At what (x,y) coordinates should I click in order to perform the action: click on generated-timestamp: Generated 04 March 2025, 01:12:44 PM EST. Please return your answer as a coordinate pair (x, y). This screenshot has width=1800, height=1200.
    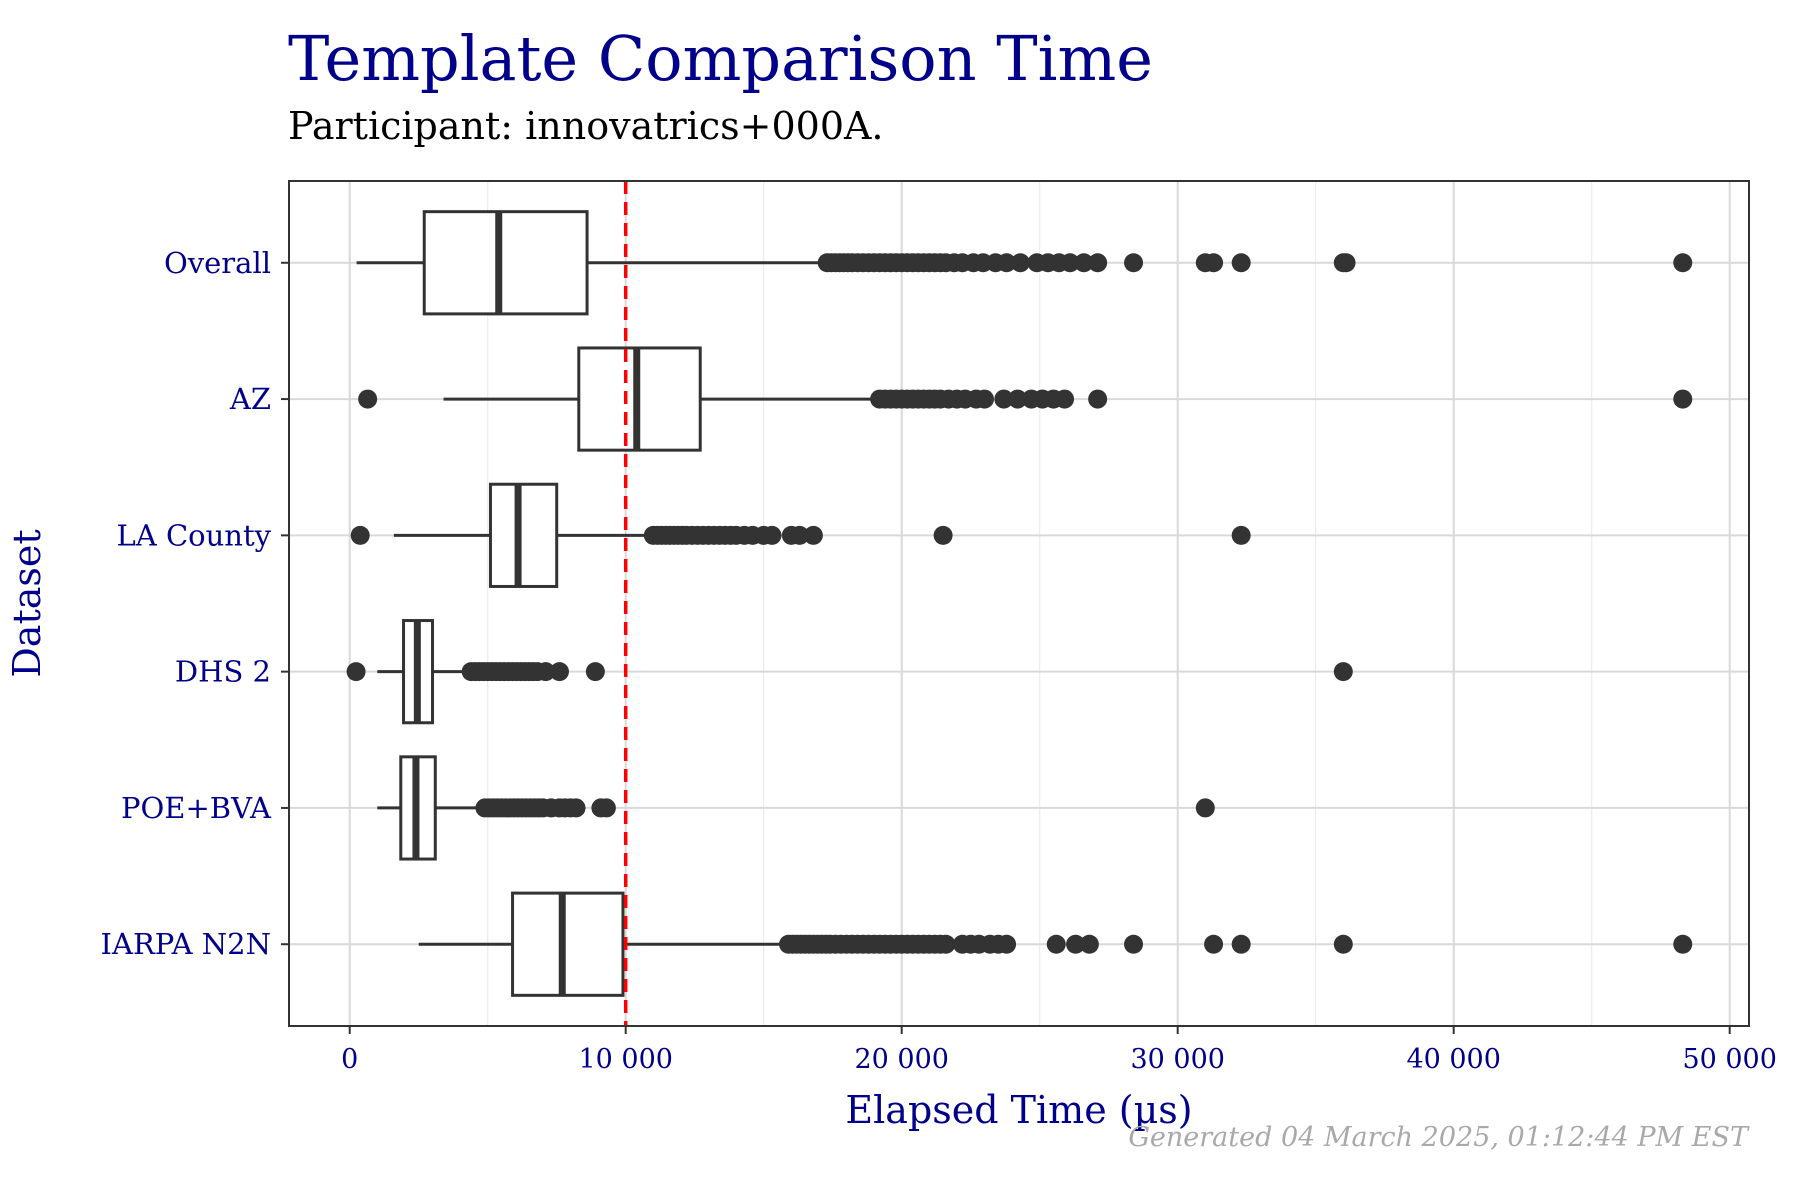
    Looking at the image, I should click on (1438, 1137).